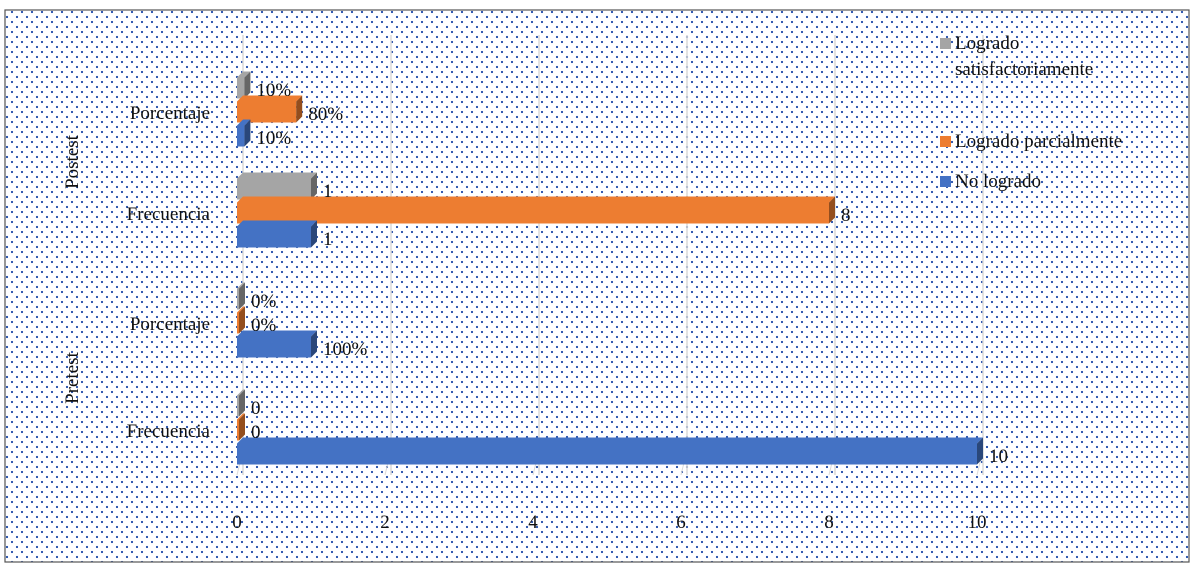 This screenshot has width=1195, height=570. I want to click on bar-pretest-frecuencia-no-logrado-side, so click(980, 451).